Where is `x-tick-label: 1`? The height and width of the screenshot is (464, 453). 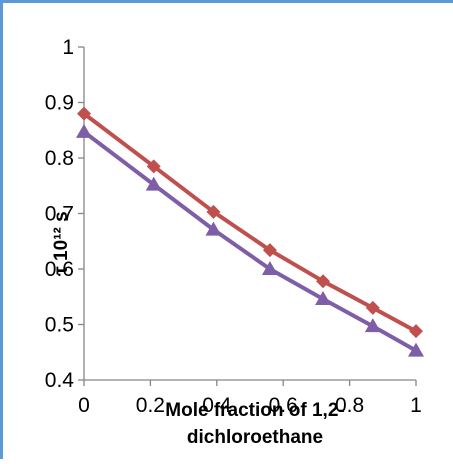 x-tick-label: 1 is located at coordinates (416, 405).